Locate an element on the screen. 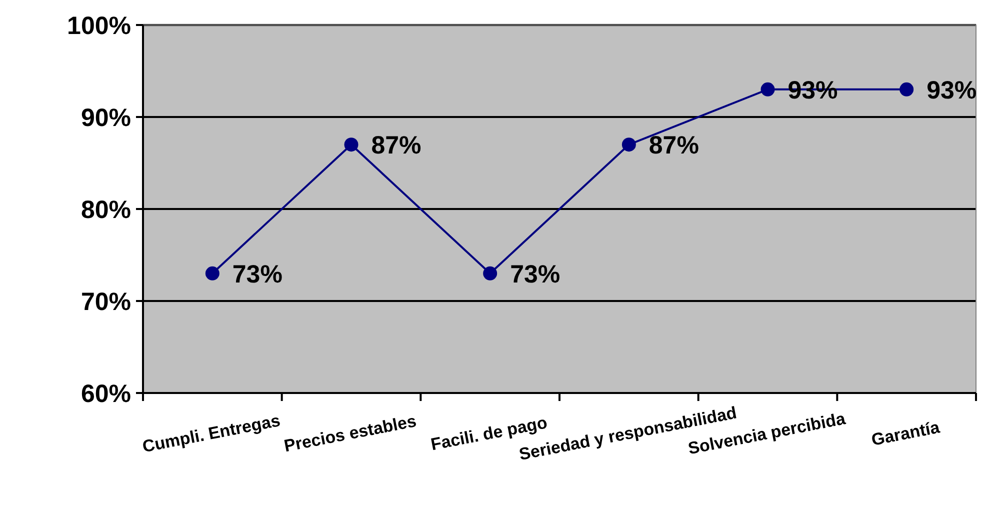 The height and width of the screenshot is (523, 994). x-tick-label: Precios estables is located at coordinates (350, 433).